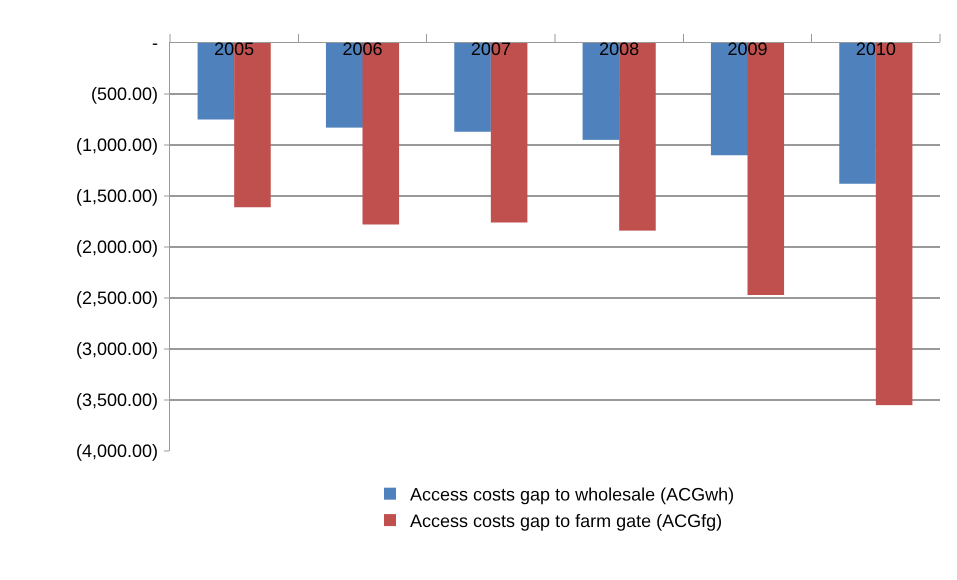 This screenshot has height=580, width=957. What do you see at coordinates (117, 349) in the screenshot?
I see `y-tick-label: (3,000.00)` at bounding box center [117, 349].